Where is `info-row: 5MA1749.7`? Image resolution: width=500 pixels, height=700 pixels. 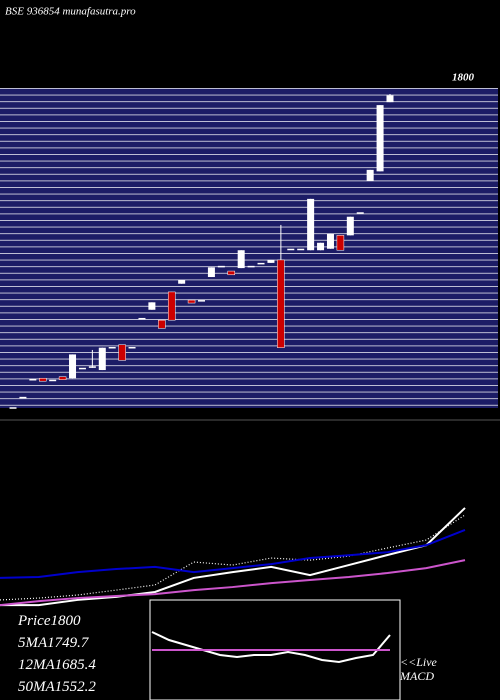
info-row: 5MA1749.7 is located at coordinates (54, 643).